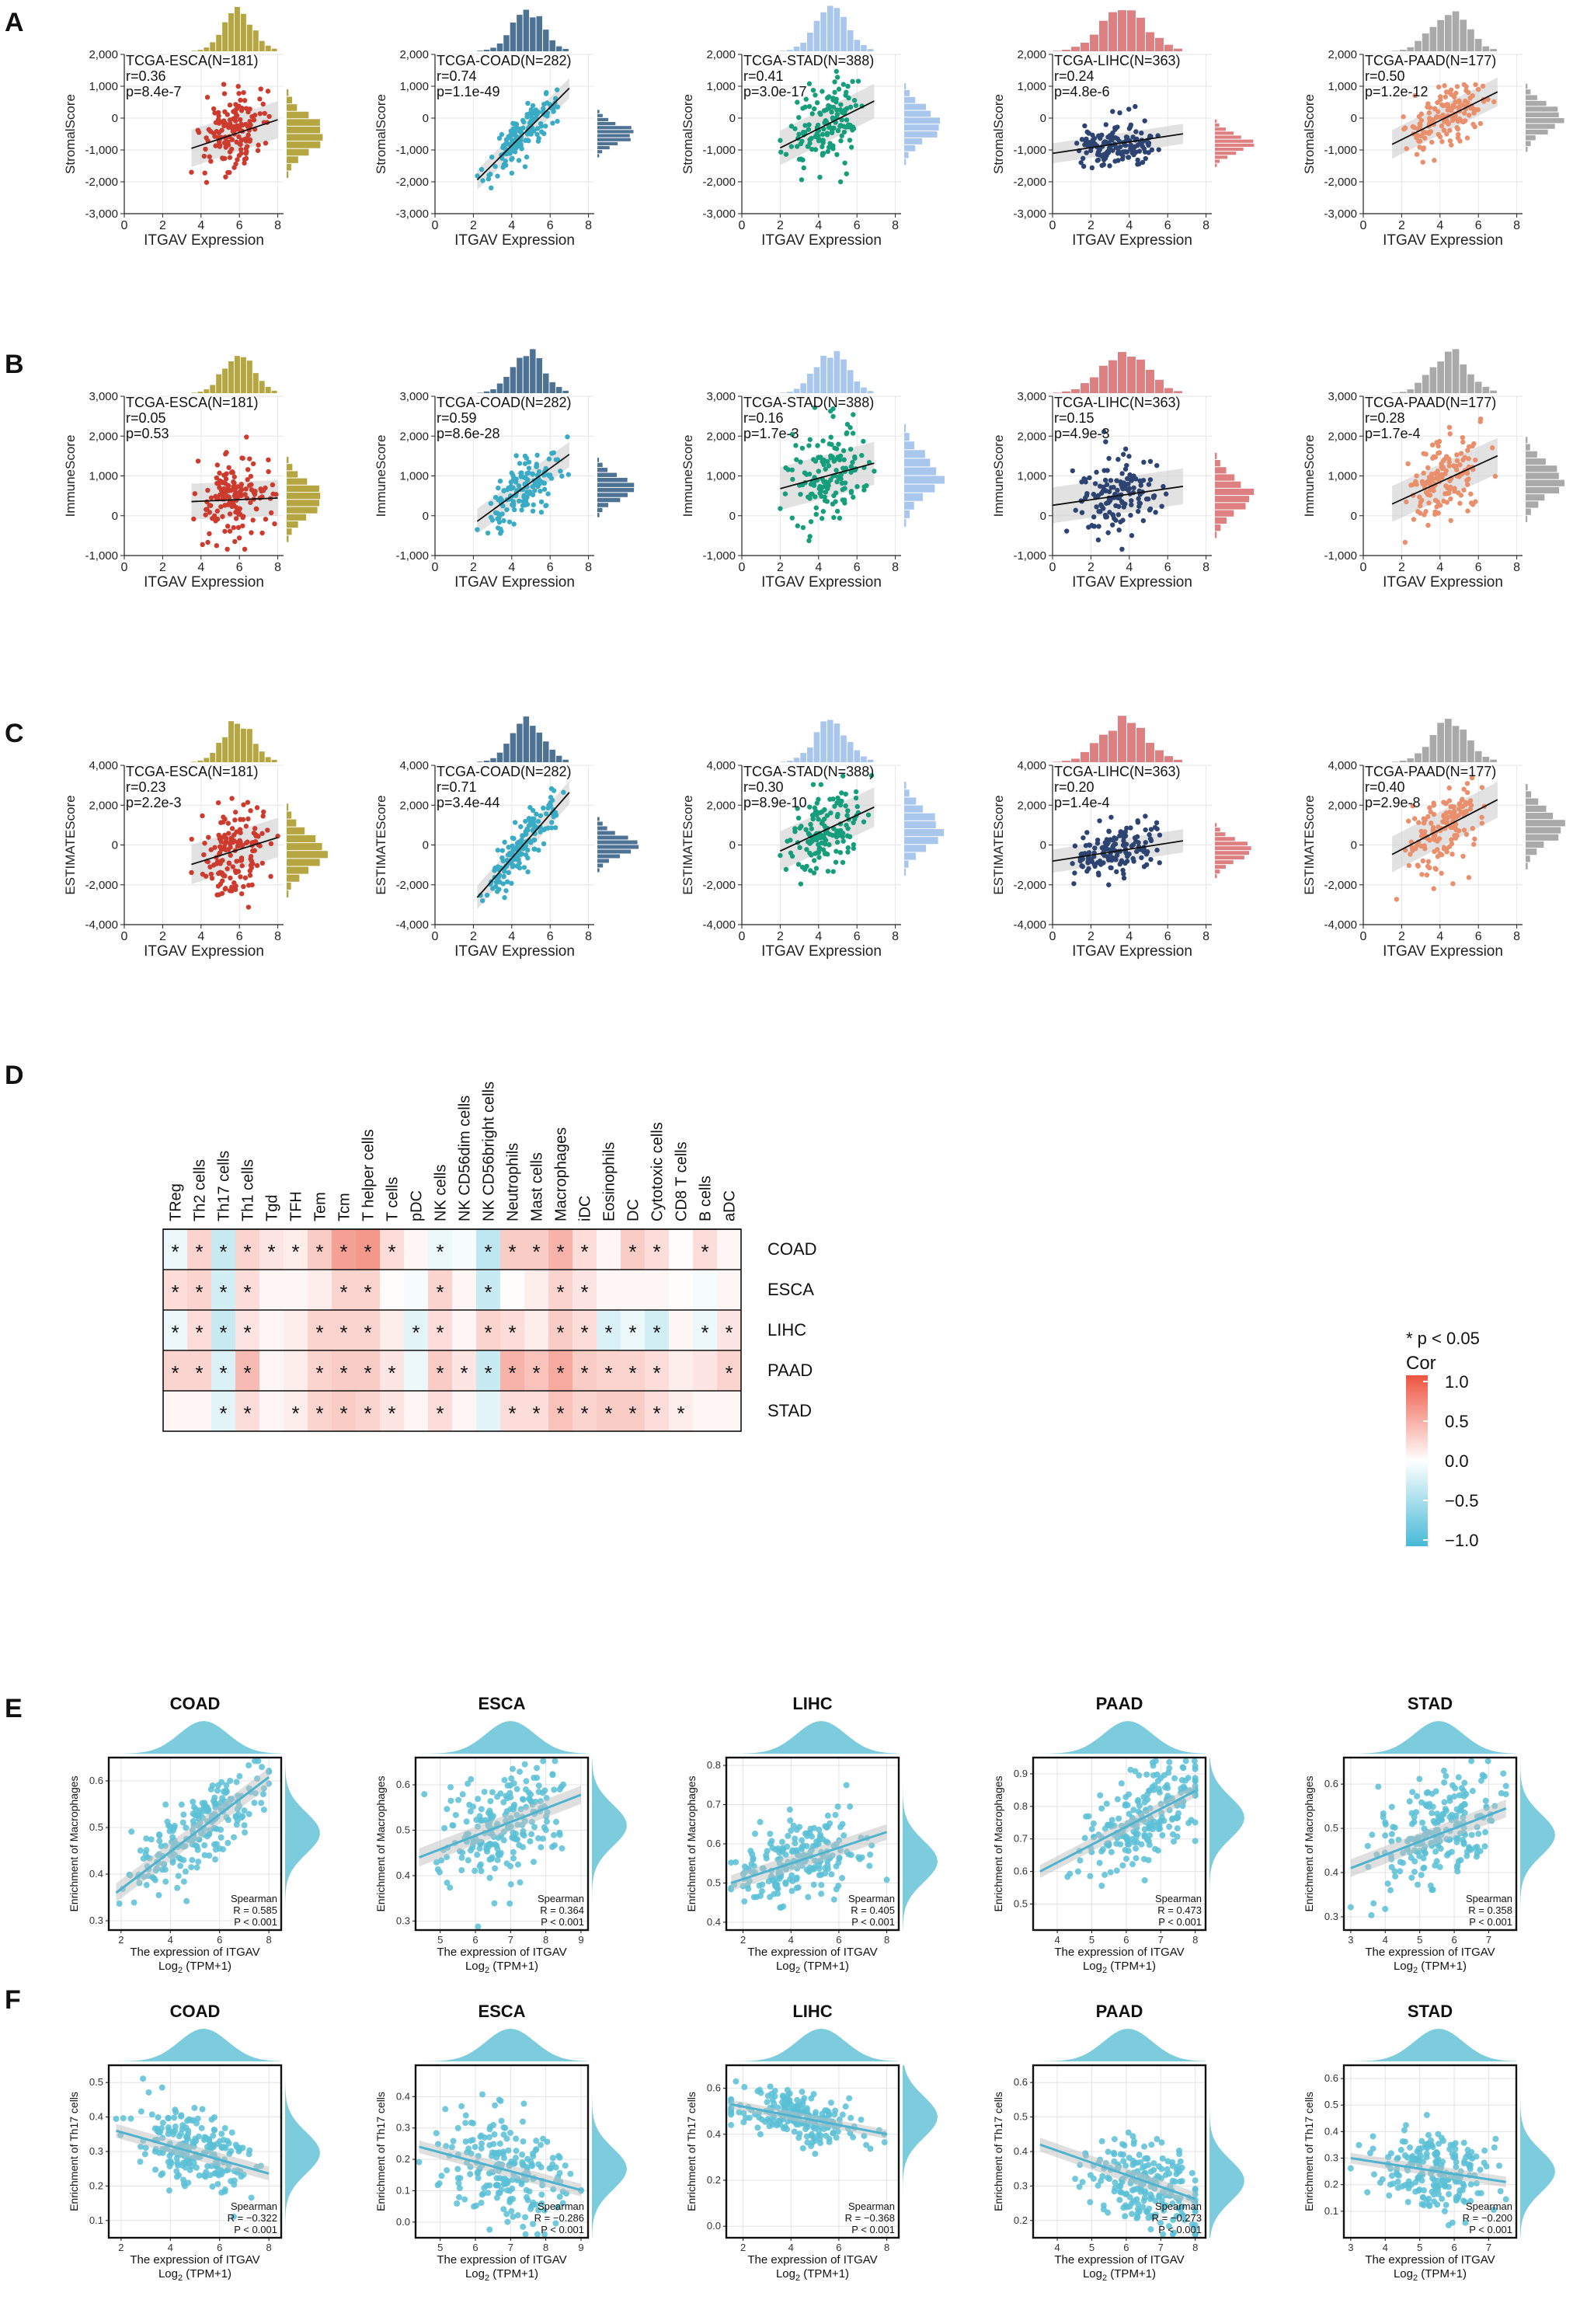 The width and height of the screenshot is (1580, 2324). Describe the element at coordinates (1178, 1898) in the screenshot. I see `stat-title: Spearman` at that location.